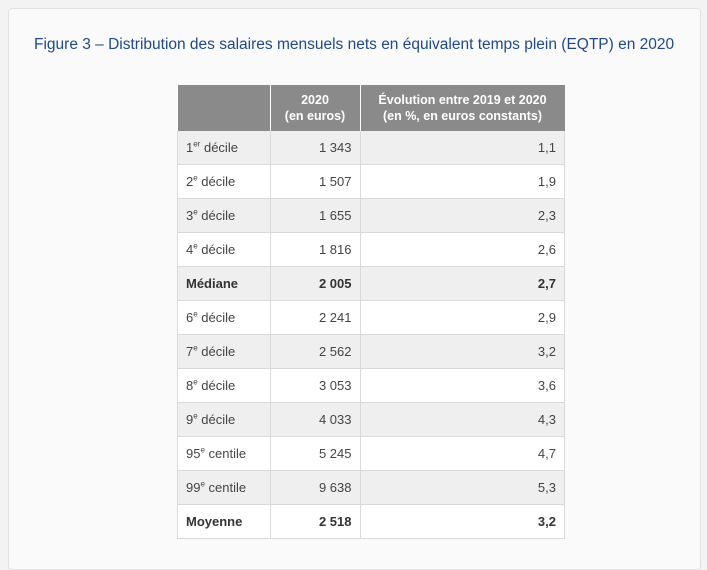 The image size is (707, 570). Describe the element at coordinates (462, 453) in the screenshot. I see `row-evolution: 4,7` at that location.